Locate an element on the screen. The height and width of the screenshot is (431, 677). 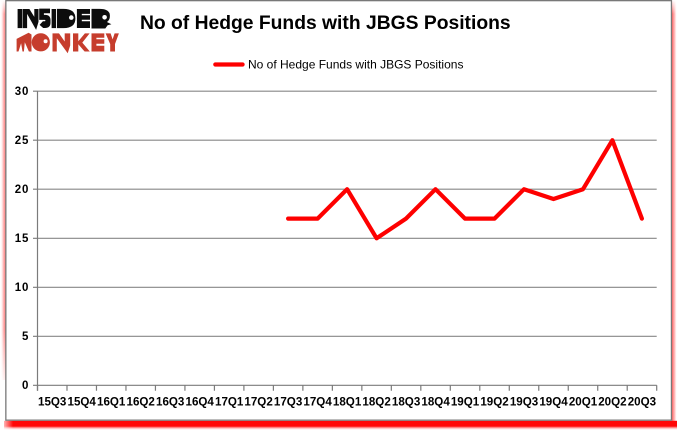
svg-text: 19Q1 is located at coordinates (465, 402).